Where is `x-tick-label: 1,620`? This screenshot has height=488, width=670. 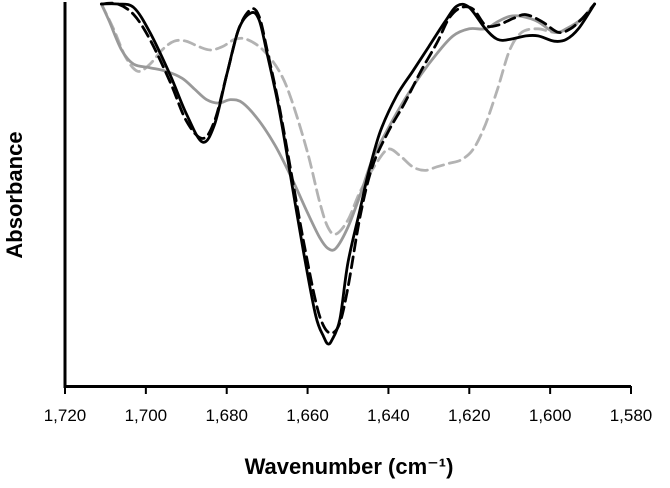 x-tick-label: 1,620 is located at coordinates (469, 415).